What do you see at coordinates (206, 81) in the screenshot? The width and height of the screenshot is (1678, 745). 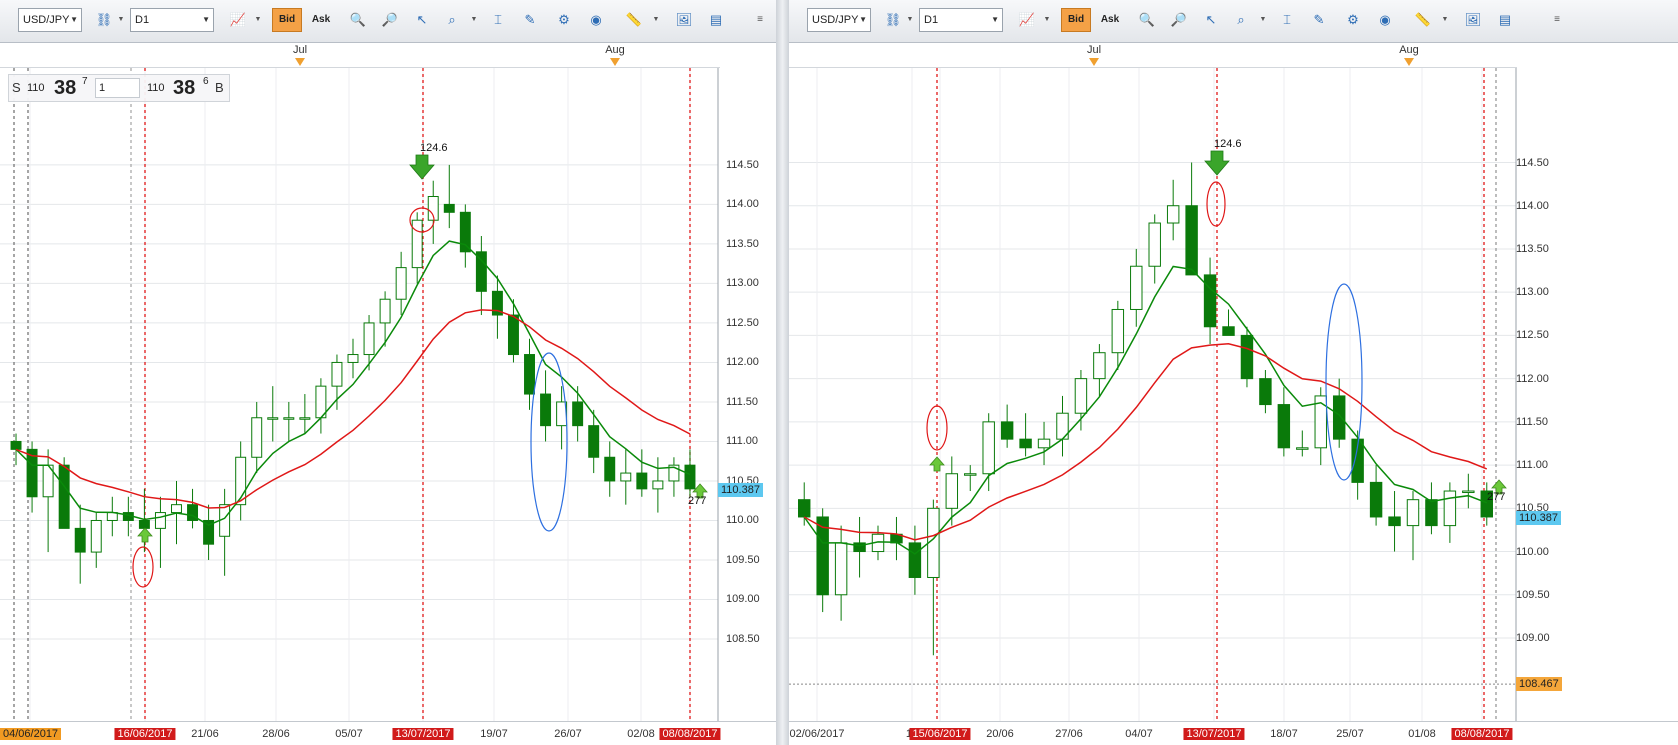 I see `buy-price-frac: 6` at bounding box center [206, 81].